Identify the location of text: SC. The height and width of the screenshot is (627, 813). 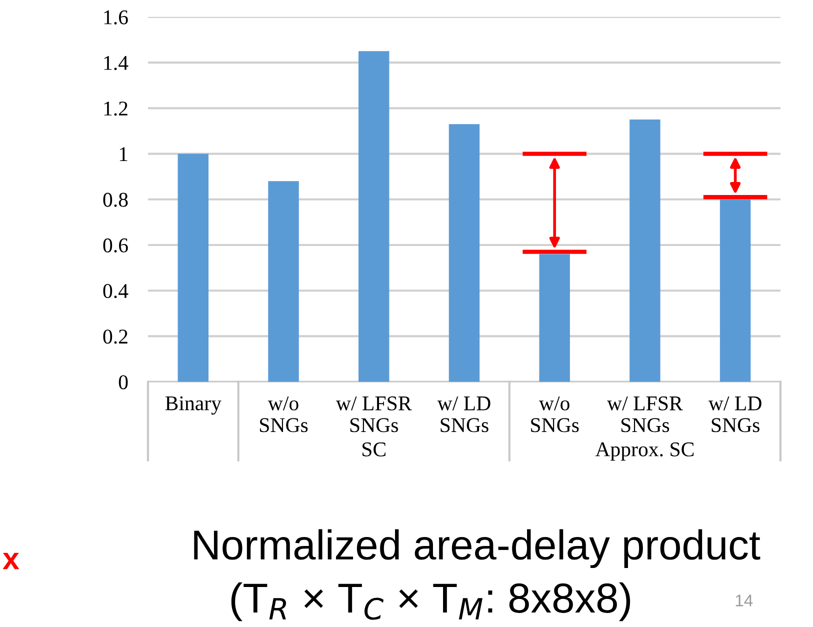
(374, 449).